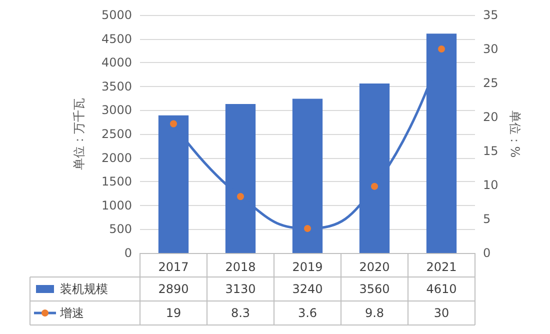  Describe the element at coordinates (441, 289) in the screenshot. I see `data-label: 4610` at that location.